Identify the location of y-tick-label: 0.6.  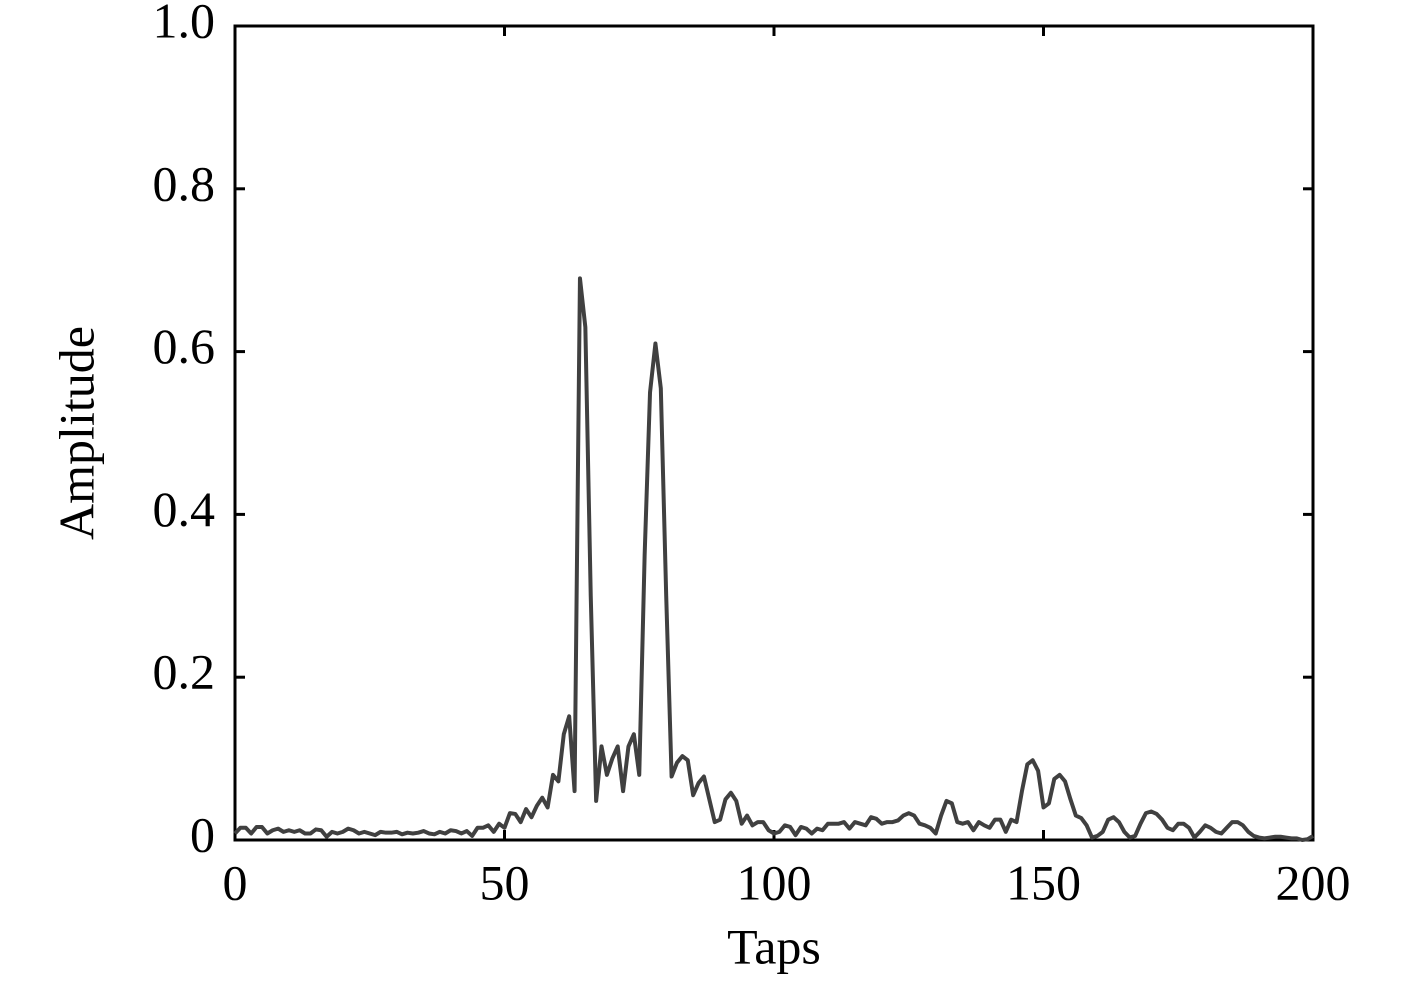
(184, 346).